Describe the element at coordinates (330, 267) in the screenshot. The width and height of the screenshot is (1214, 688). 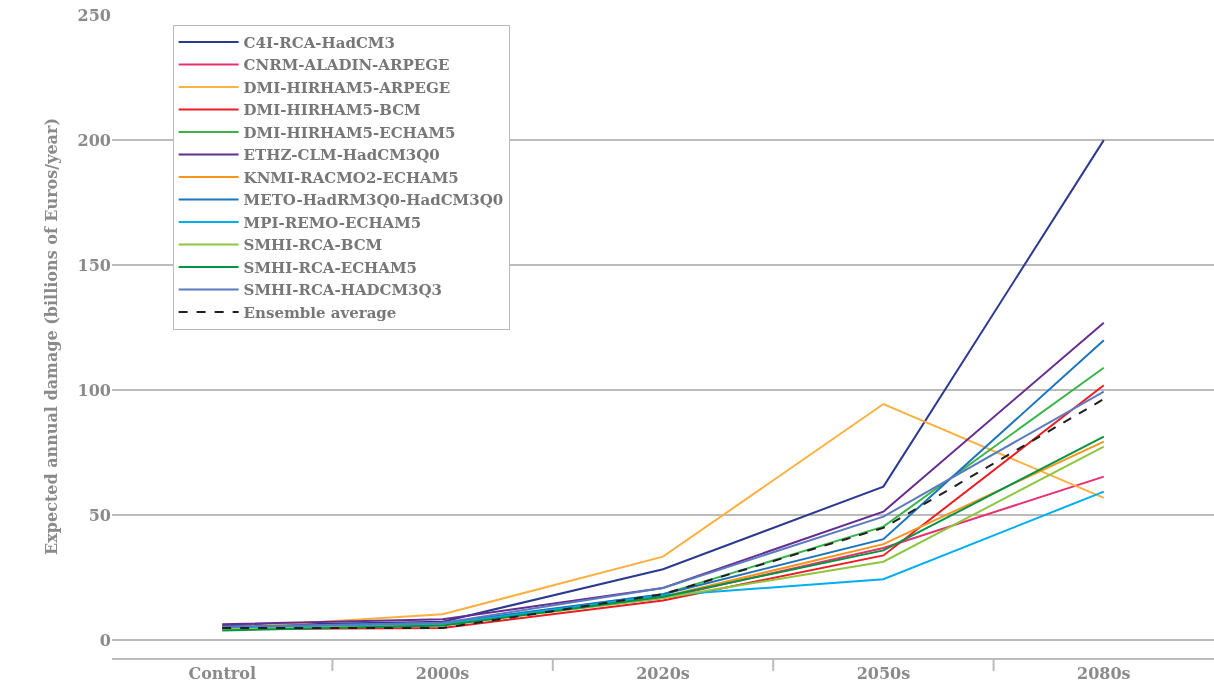
I see `legend-label: SMHI-RCA-ECHAM5` at that location.